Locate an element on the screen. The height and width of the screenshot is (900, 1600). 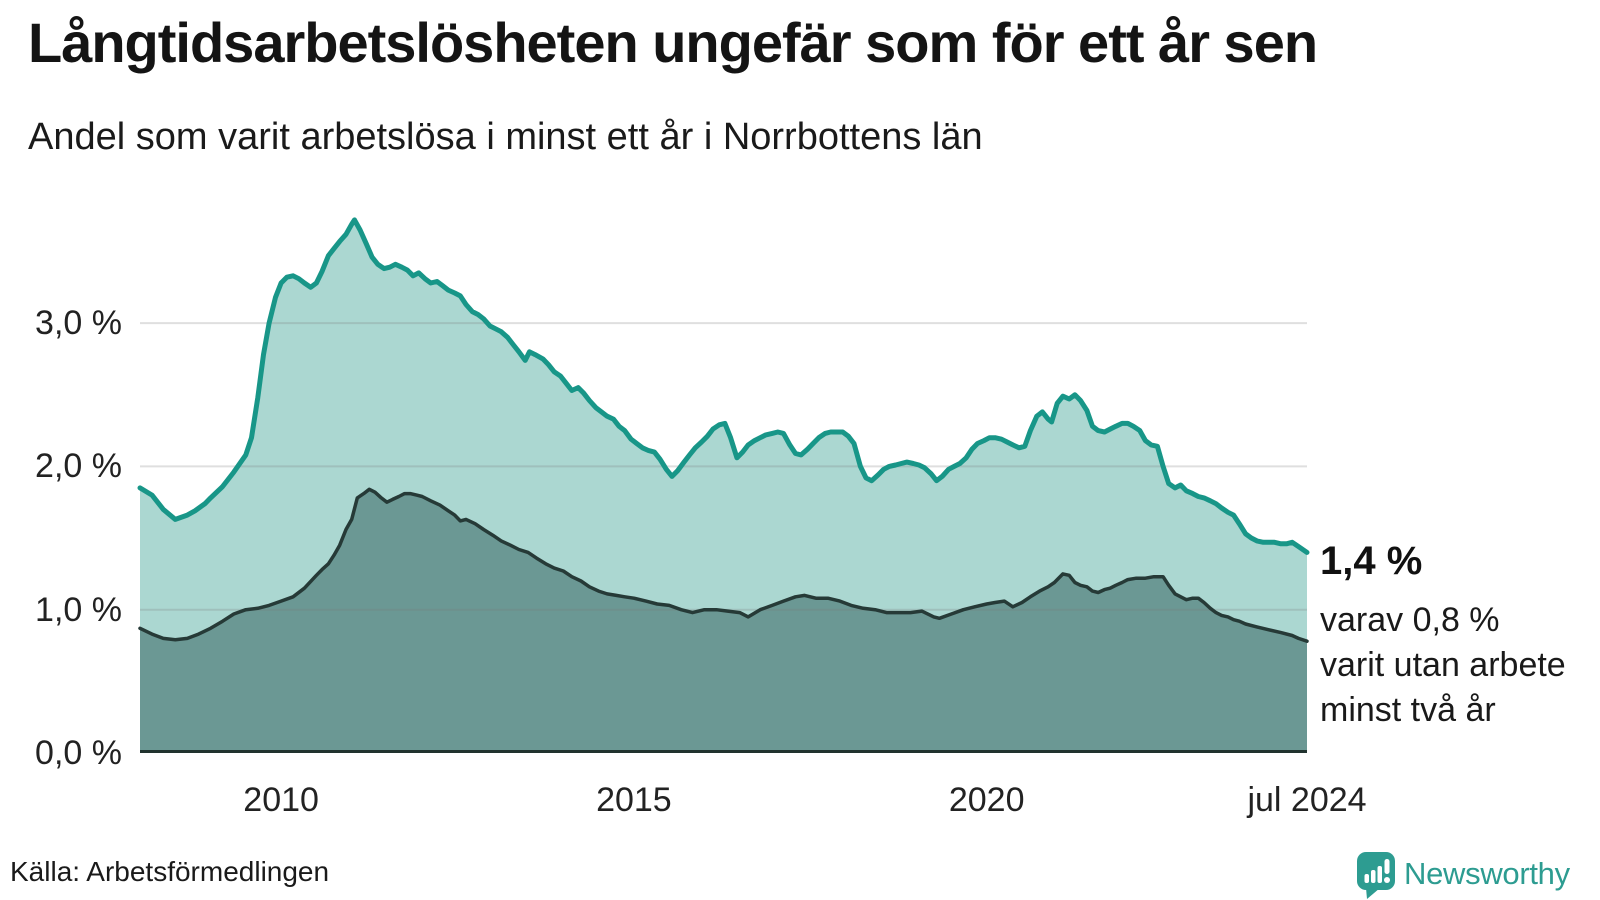
newsworthy-logo-text: Newsworthy is located at coordinates (1487, 873).